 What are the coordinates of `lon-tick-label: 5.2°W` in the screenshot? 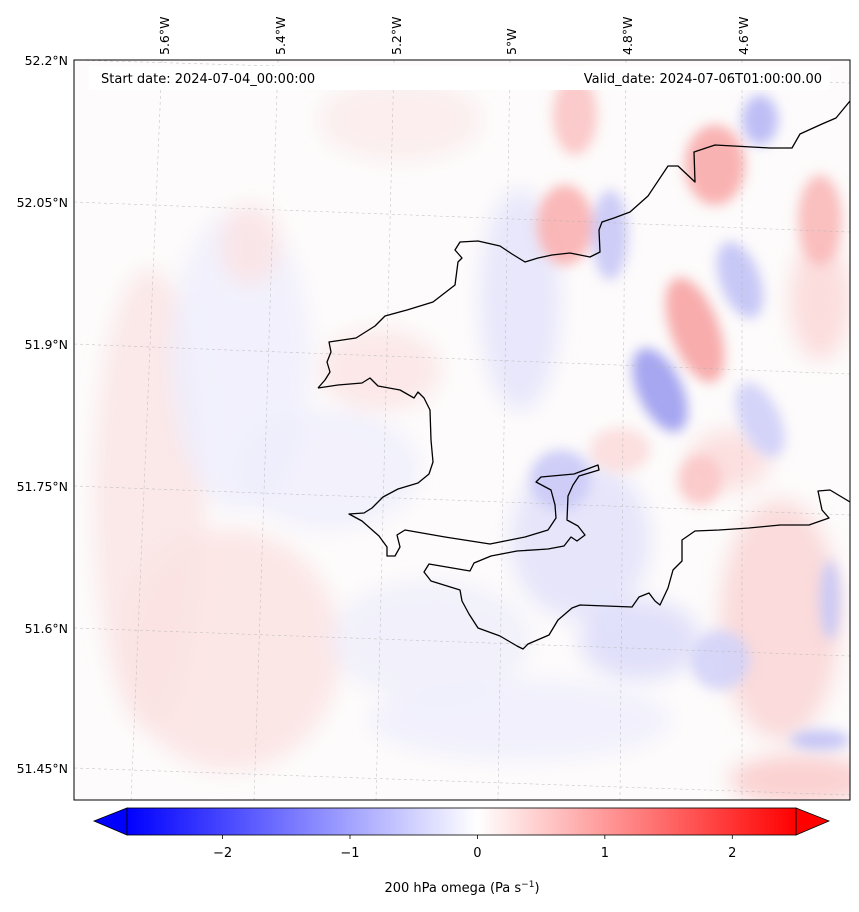 It's located at (396, 36).